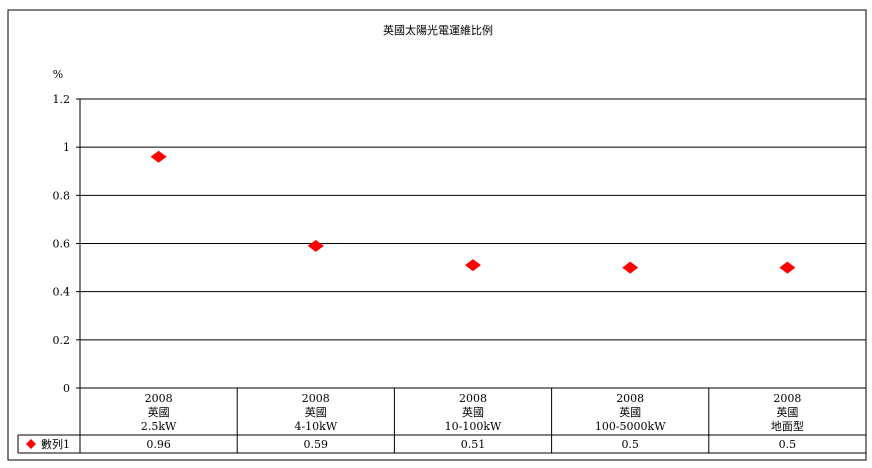  I want to click on data-table-value: 0.96, so click(158, 444).